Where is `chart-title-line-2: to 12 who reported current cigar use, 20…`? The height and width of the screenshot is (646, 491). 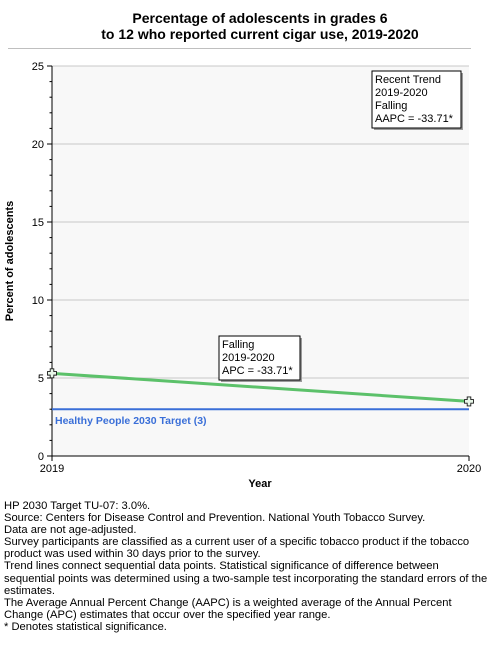
chart-title-line-2: to 12 who reported current cigar use, 20… is located at coordinates (260, 34).